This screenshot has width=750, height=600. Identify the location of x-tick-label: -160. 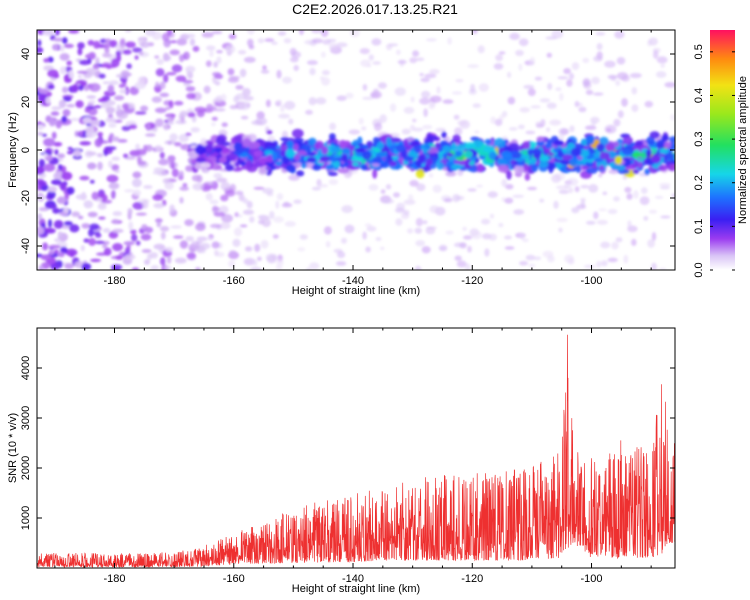
(234, 281).